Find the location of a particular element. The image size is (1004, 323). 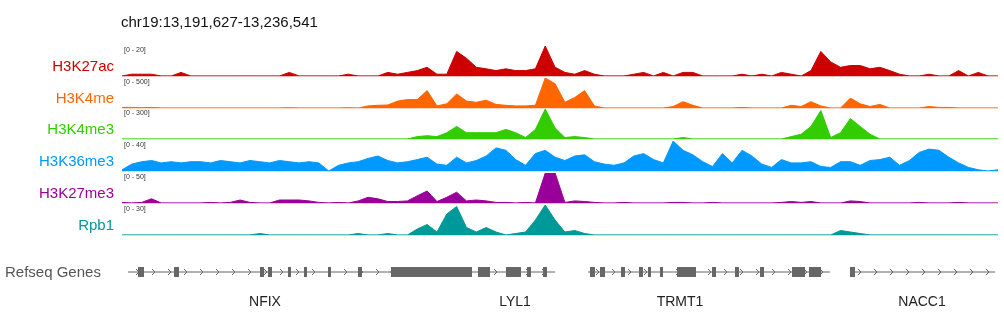

series-label: H3K27ac is located at coordinates (82, 65).